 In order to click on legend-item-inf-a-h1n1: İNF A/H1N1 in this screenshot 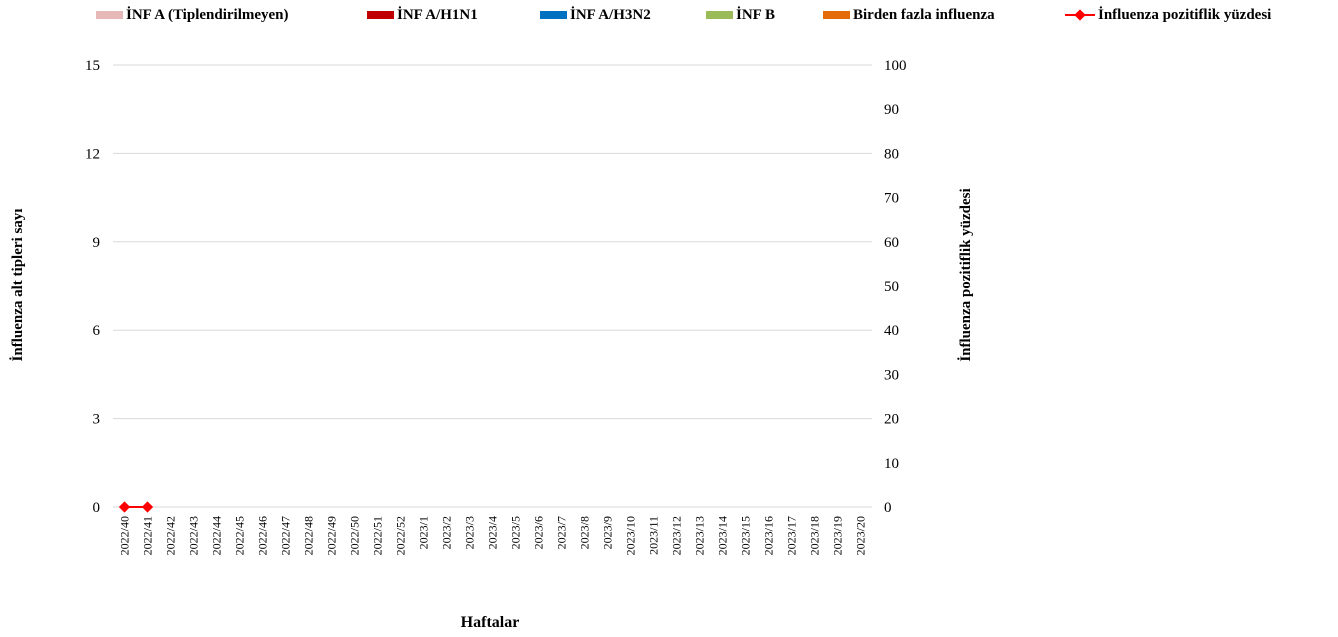, I will do `click(422, 15)`.